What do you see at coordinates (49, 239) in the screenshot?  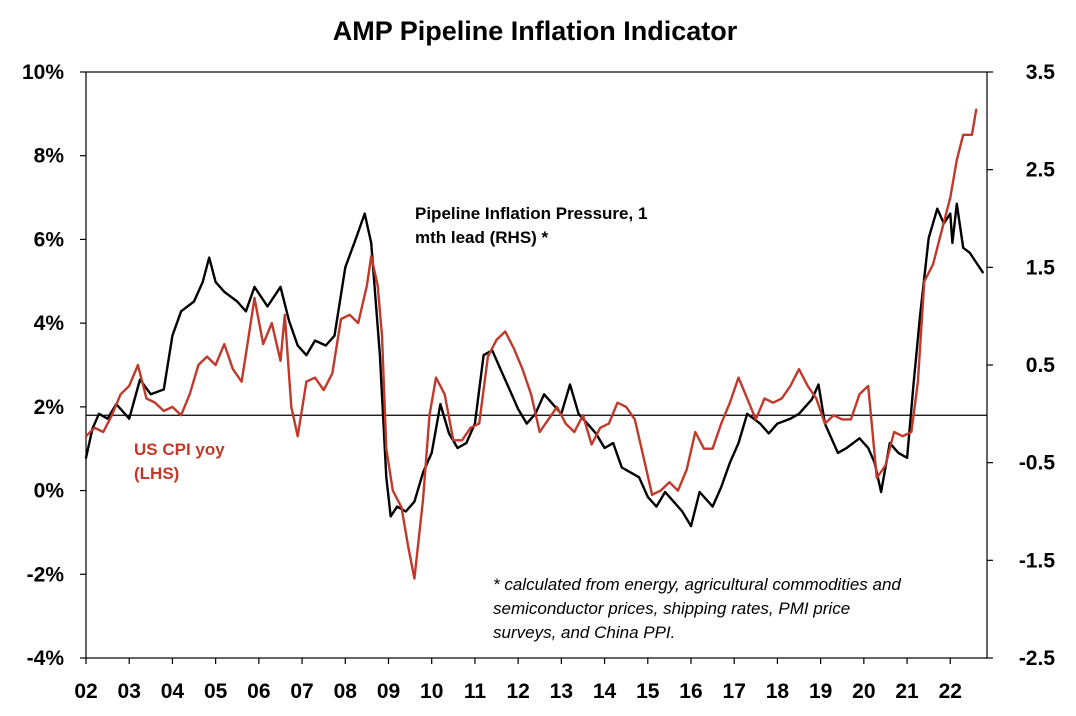 I see `left-tick-label: 6%` at bounding box center [49, 239].